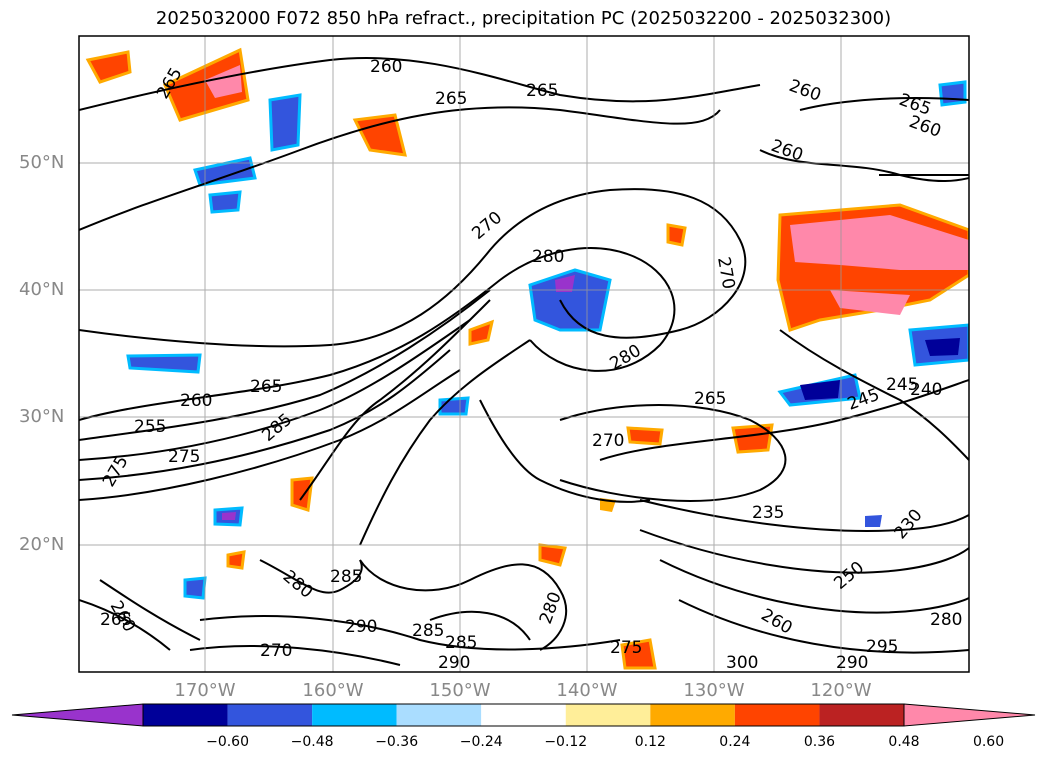 Image resolution: width=1047 pixels, height=765 pixels. What do you see at coordinates (882, 647) in the screenshot?
I see `contour-label: 295` at bounding box center [882, 647].